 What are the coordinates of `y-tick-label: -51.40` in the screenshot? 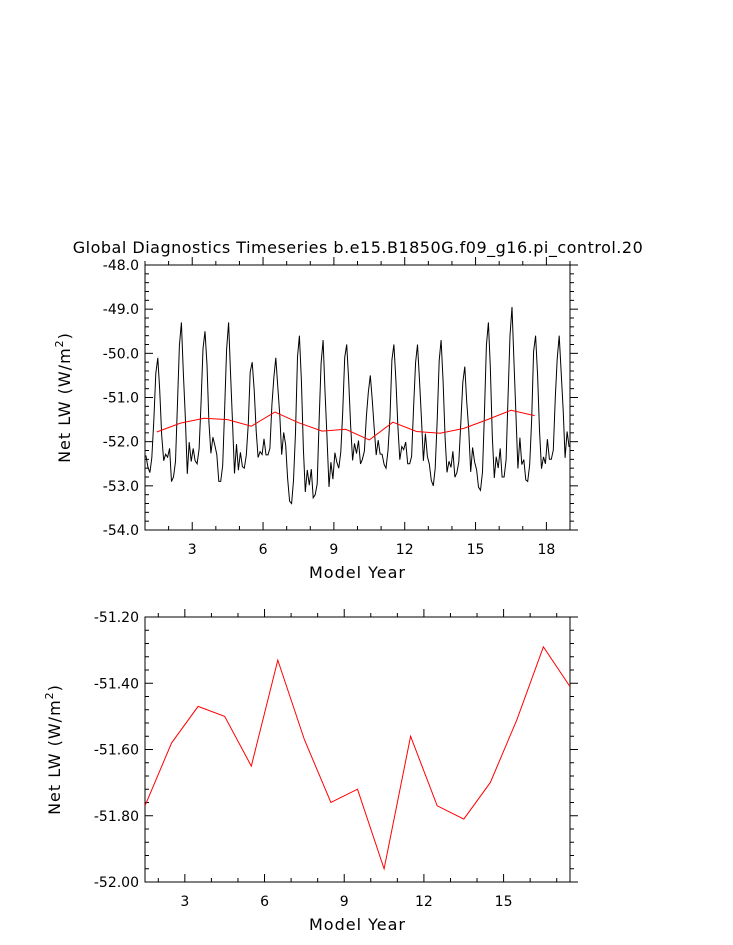 It's located at (116, 684).